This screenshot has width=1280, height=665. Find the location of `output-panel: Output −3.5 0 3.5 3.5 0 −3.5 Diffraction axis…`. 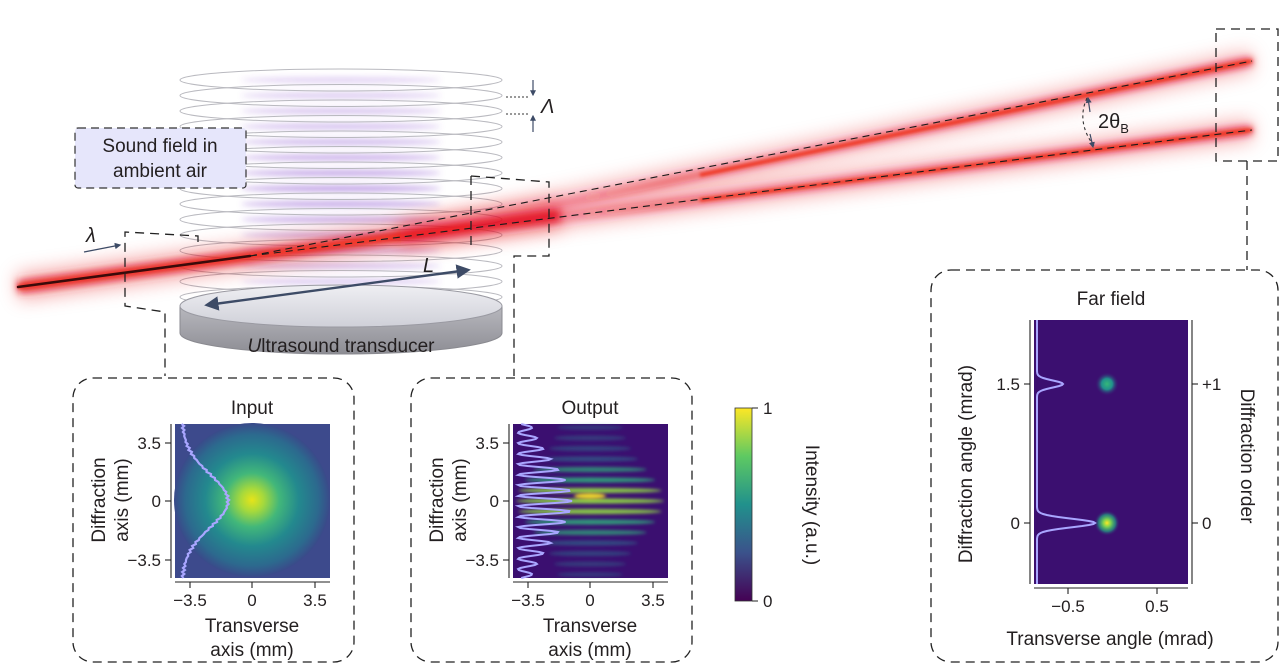

output-panel: Output −3.5 0 3.5 3.5 0 −3.5 Diffraction axis… is located at coordinates (551, 520).